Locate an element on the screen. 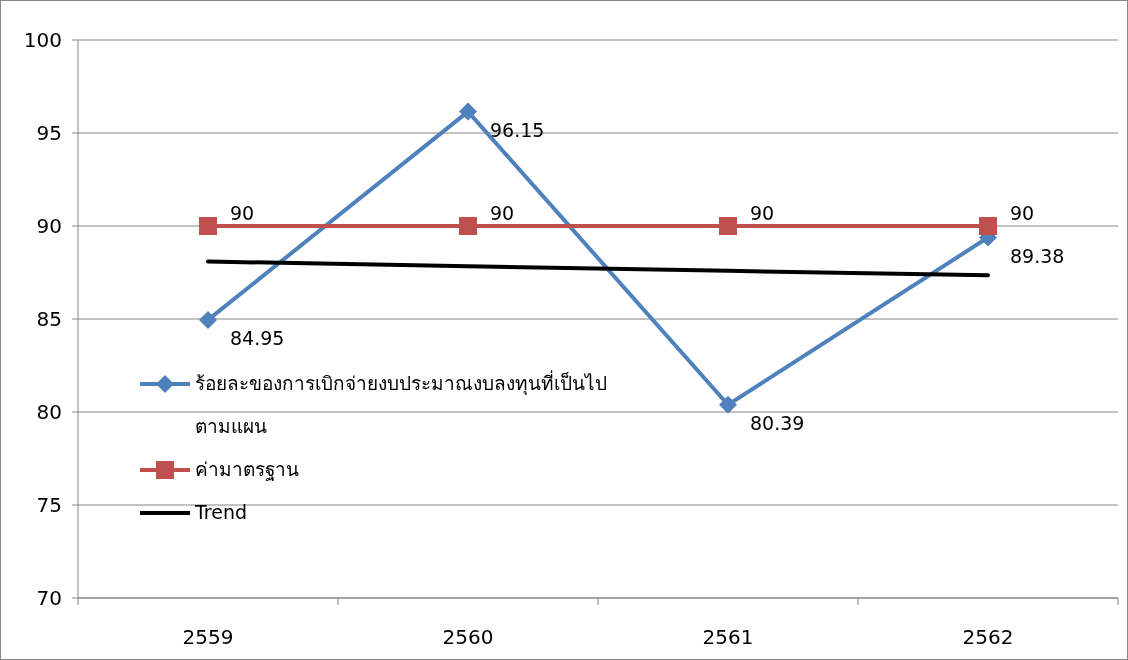  y-tick-label: 95 is located at coordinates (49, 133).